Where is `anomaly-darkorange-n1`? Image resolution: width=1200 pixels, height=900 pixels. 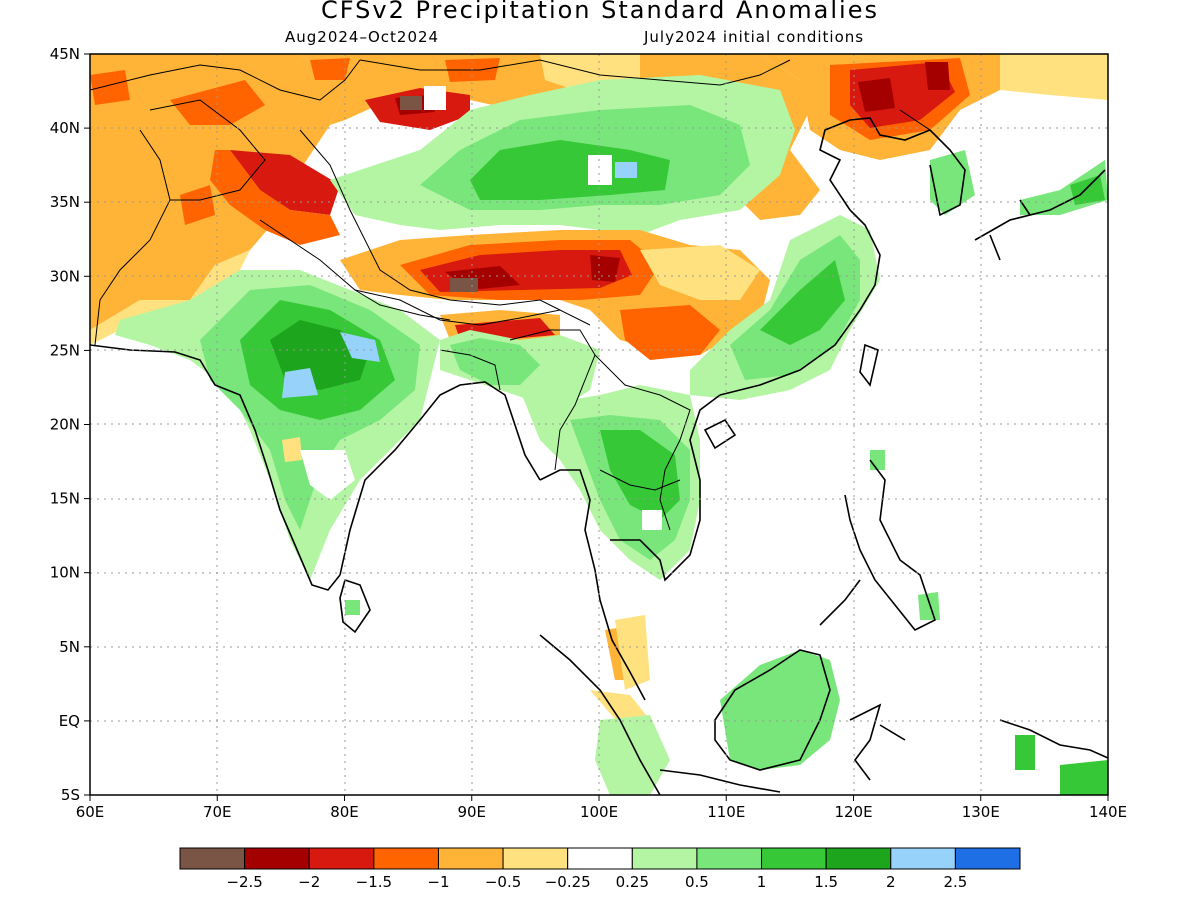 anomaly-darkorange-n1 is located at coordinates (330, 69).